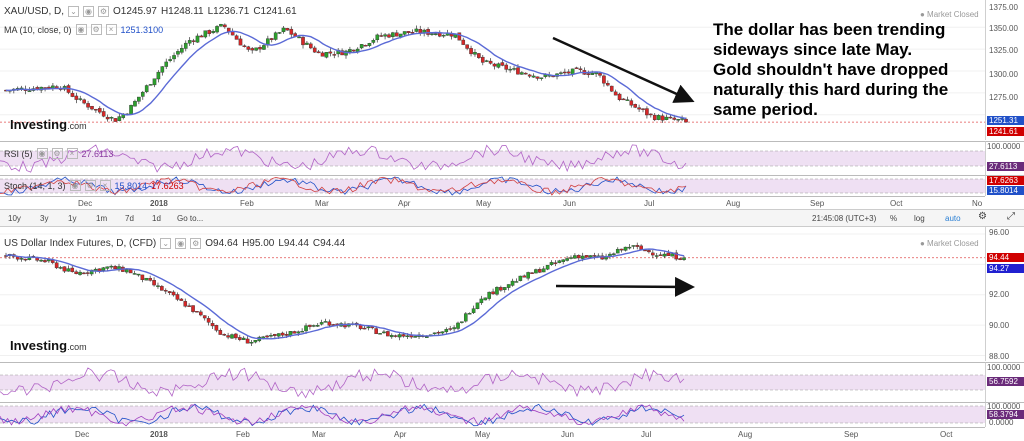  Describe the element at coordinates (14, 218) in the screenshot. I see `range-10y: 10y` at that location.